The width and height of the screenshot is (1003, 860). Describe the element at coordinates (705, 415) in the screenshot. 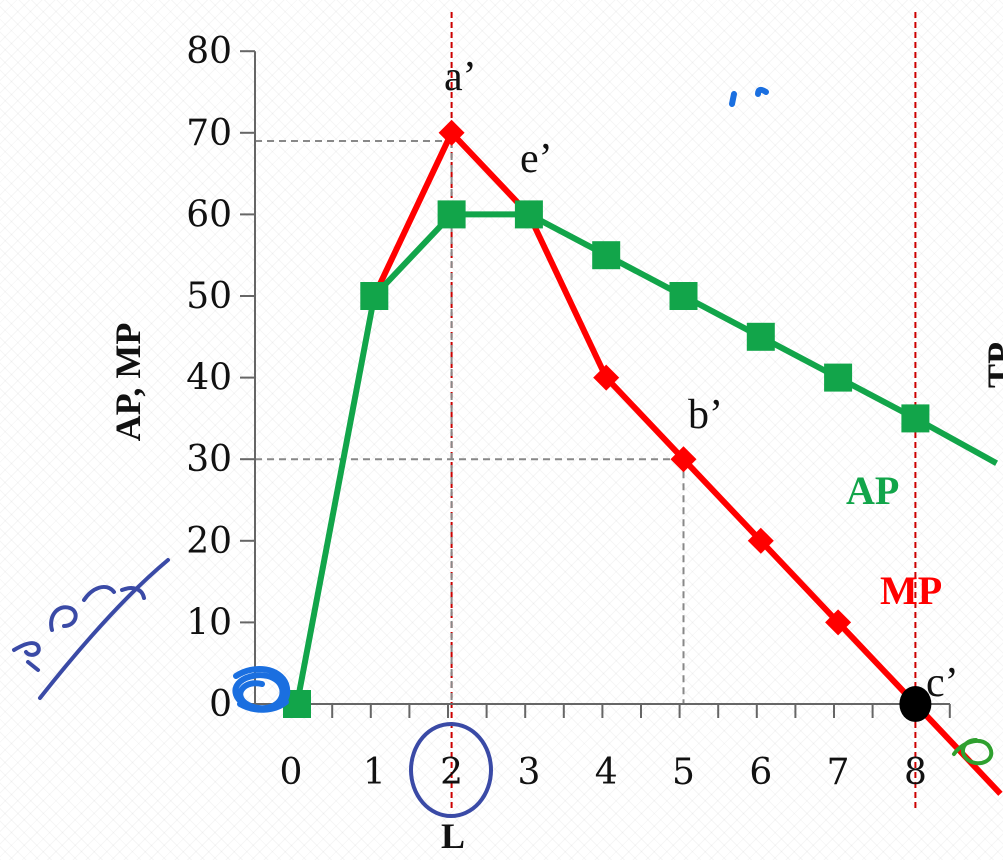

I see `point-label-b: b’` at that location.